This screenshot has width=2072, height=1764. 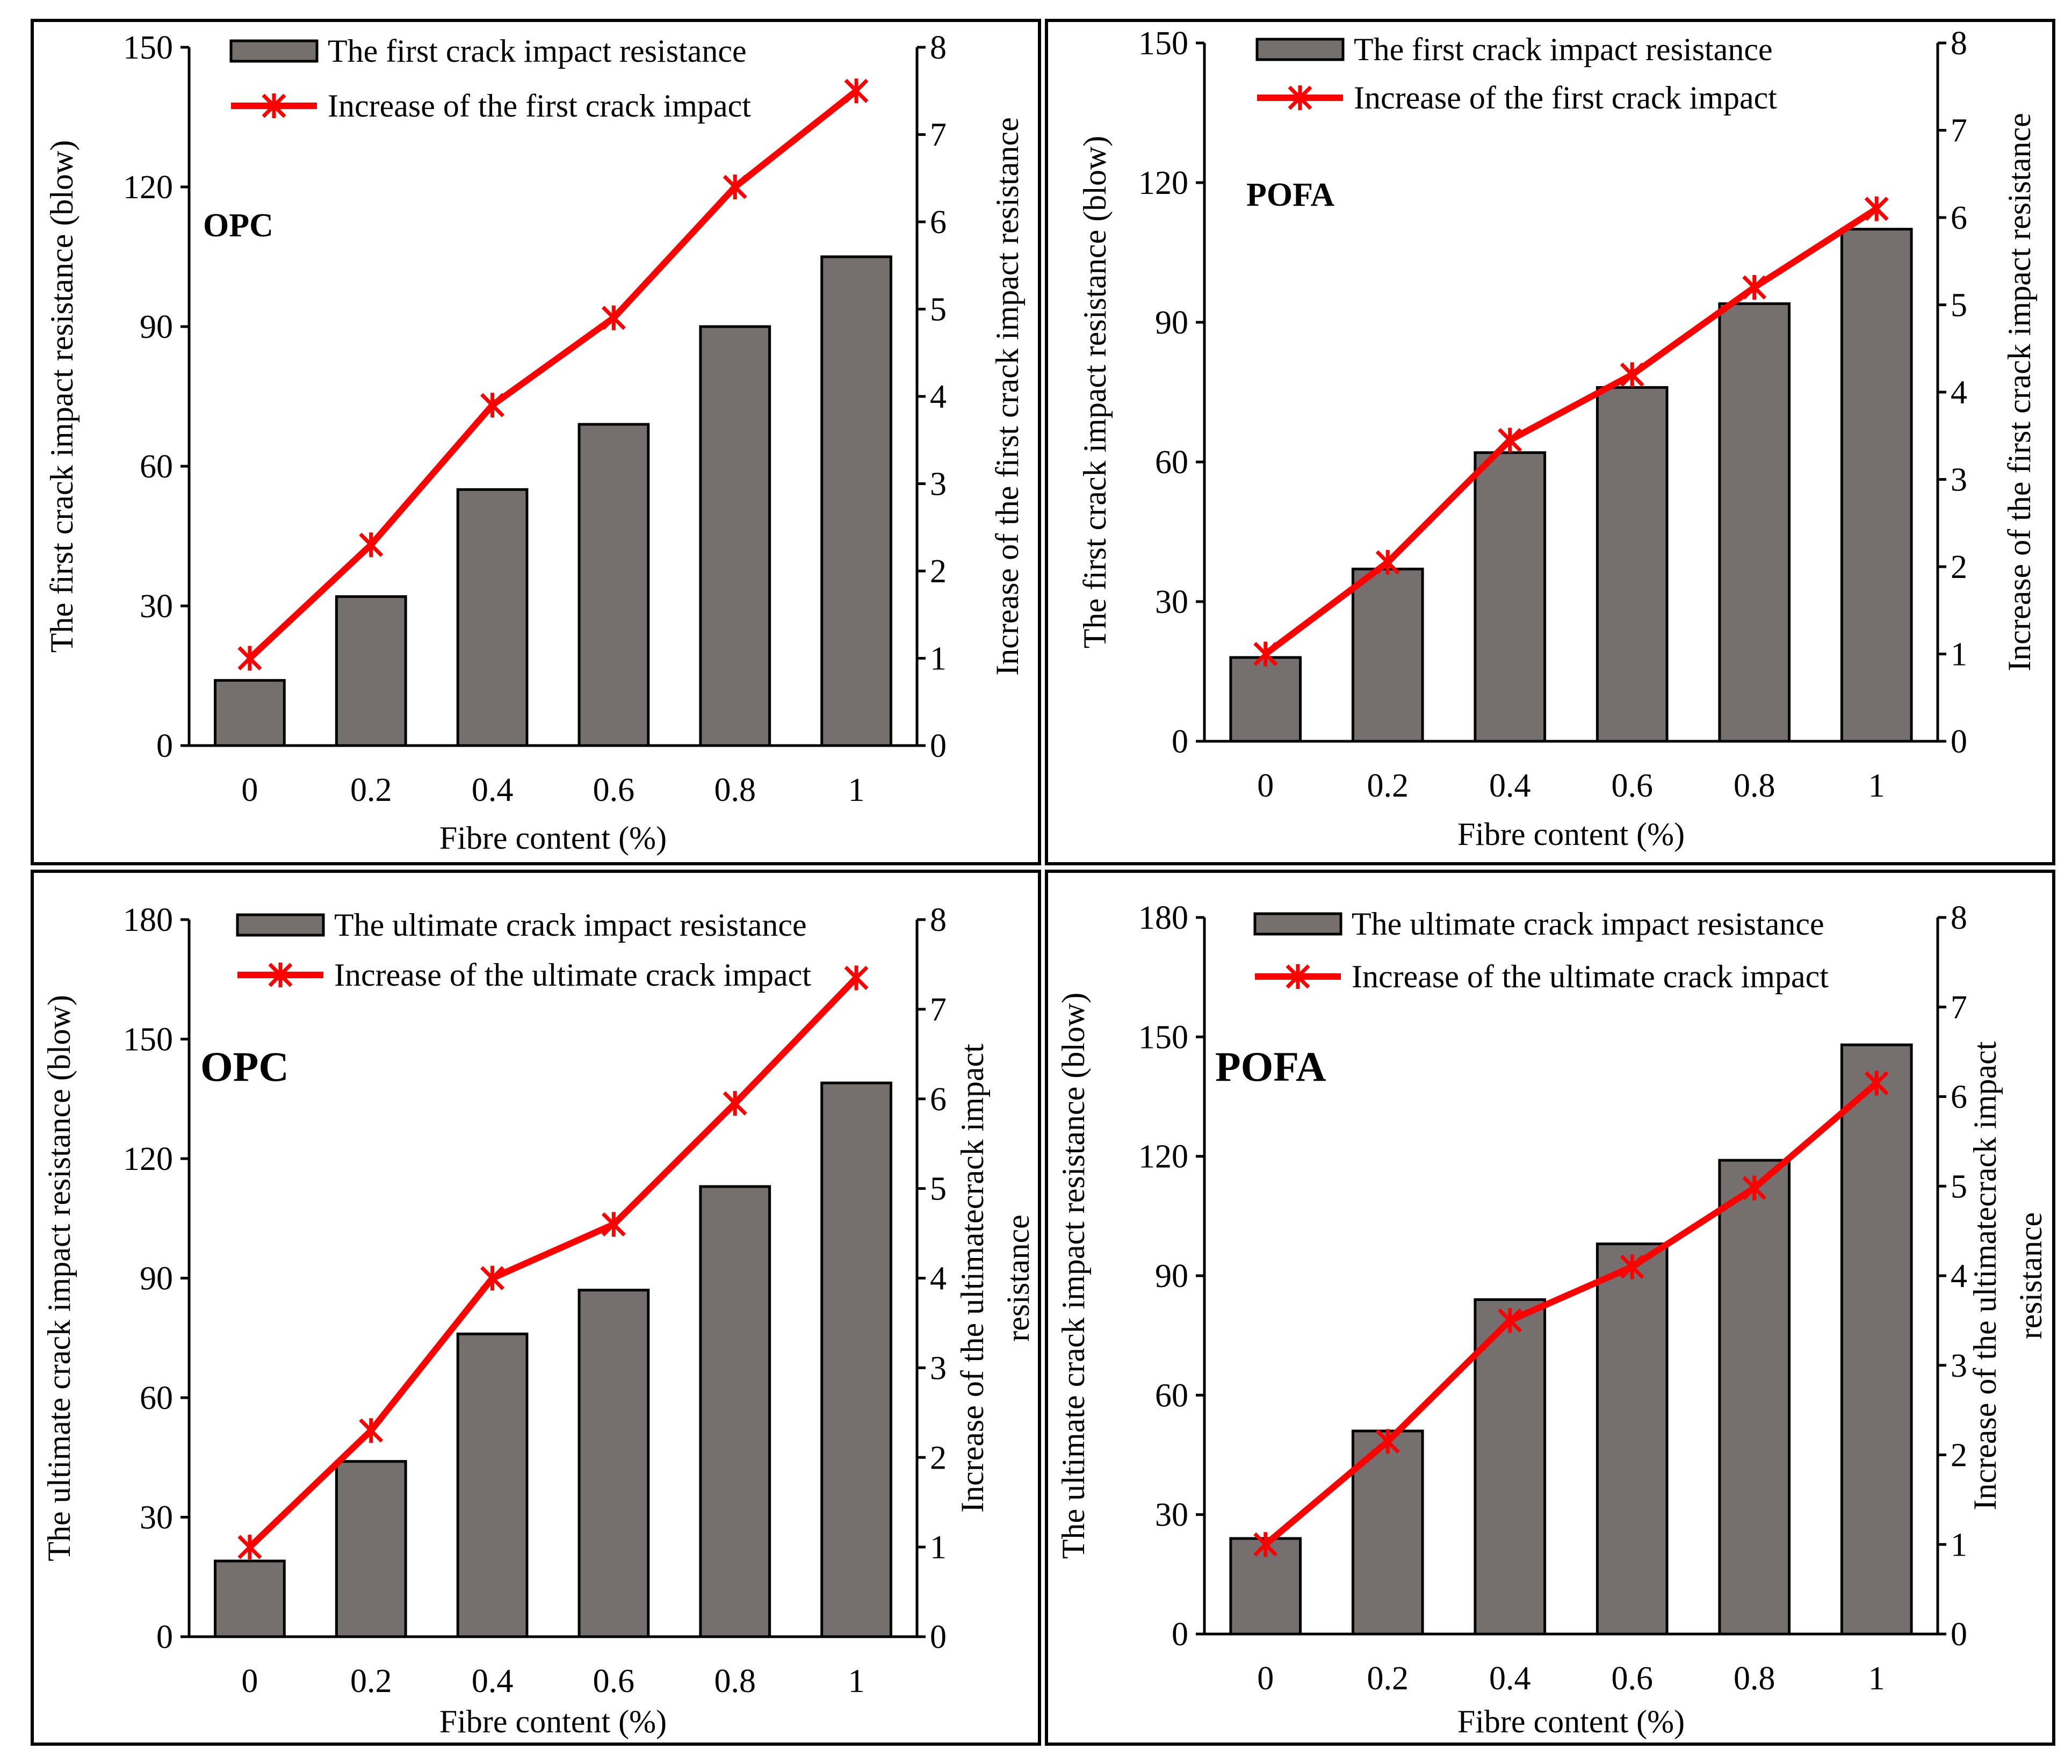 What do you see at coordinates (1959, 392) in the screenshot?
I see `right-tick-label: 4` at bounding box center [1959, 392].